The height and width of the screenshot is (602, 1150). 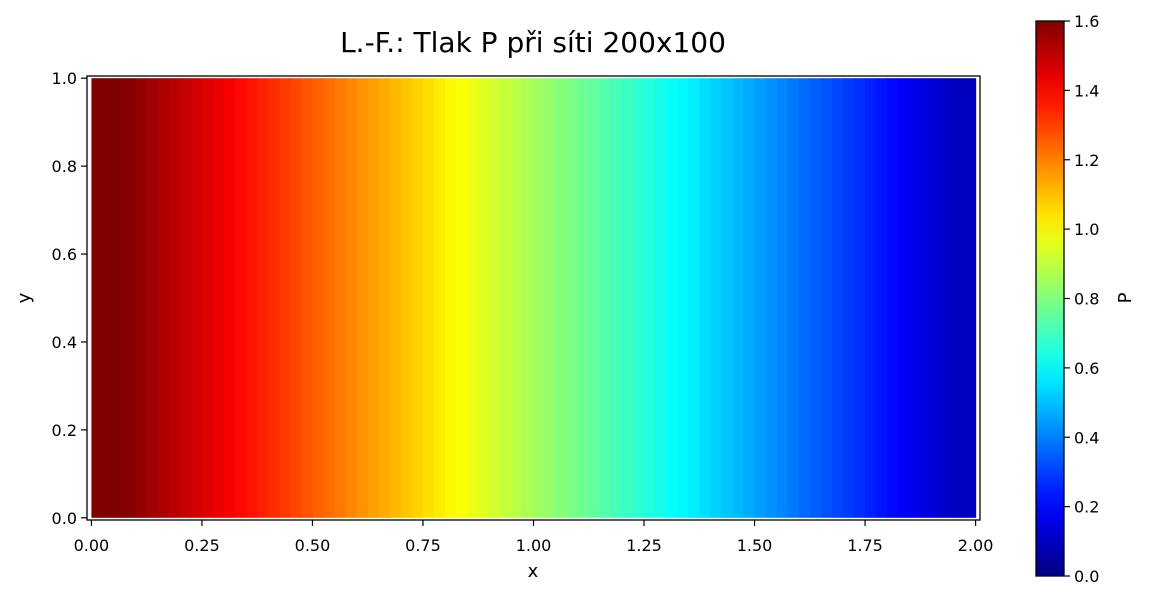 I want to click on colorbar-tick-label: 1.6, so click(x=1086, y=21).